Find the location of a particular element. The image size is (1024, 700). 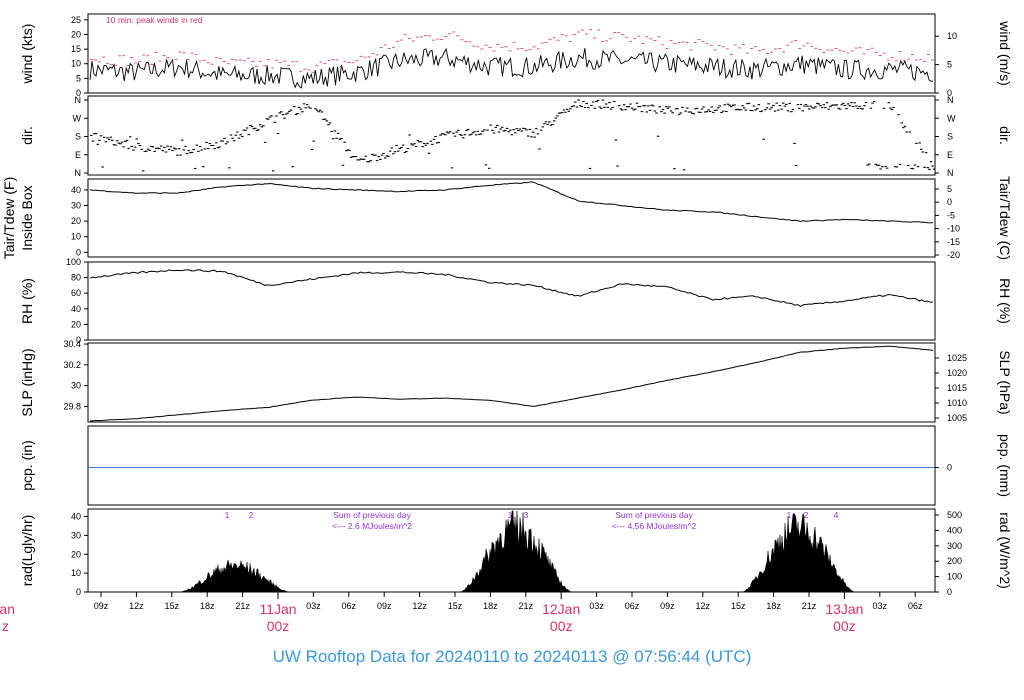

temp-ytick-right-label: -10 is located at coordinates (953, 229).